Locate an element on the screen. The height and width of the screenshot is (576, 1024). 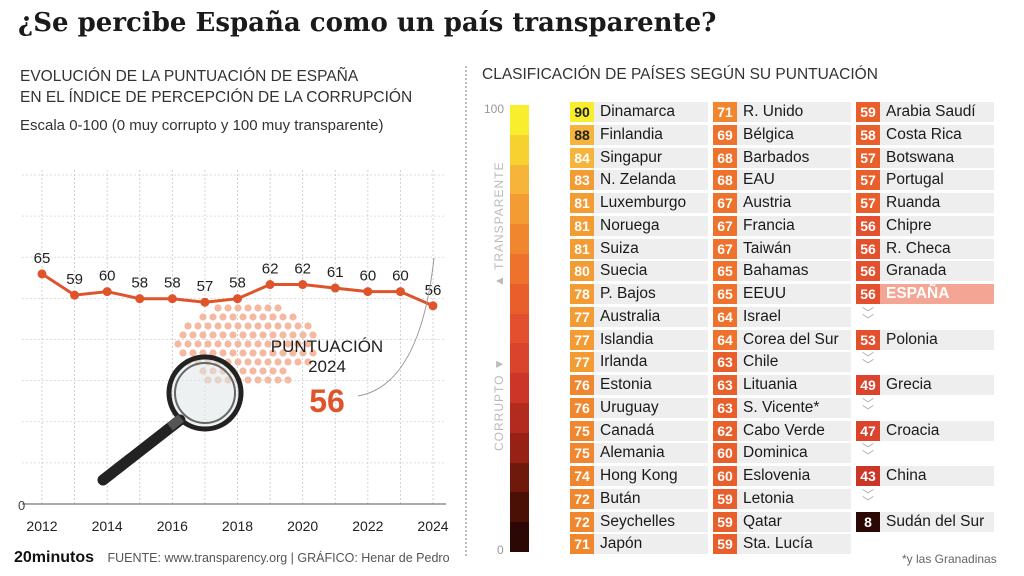
ranking-row: 56 Granada is located at coordinates (925, 271).